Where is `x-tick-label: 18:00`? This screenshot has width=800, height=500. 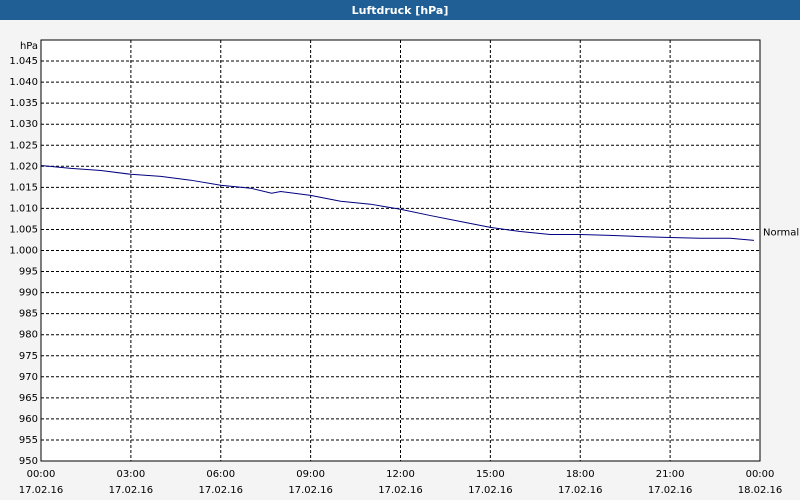
x-tick-label: 18:00 is located at coordinates (580, 474).